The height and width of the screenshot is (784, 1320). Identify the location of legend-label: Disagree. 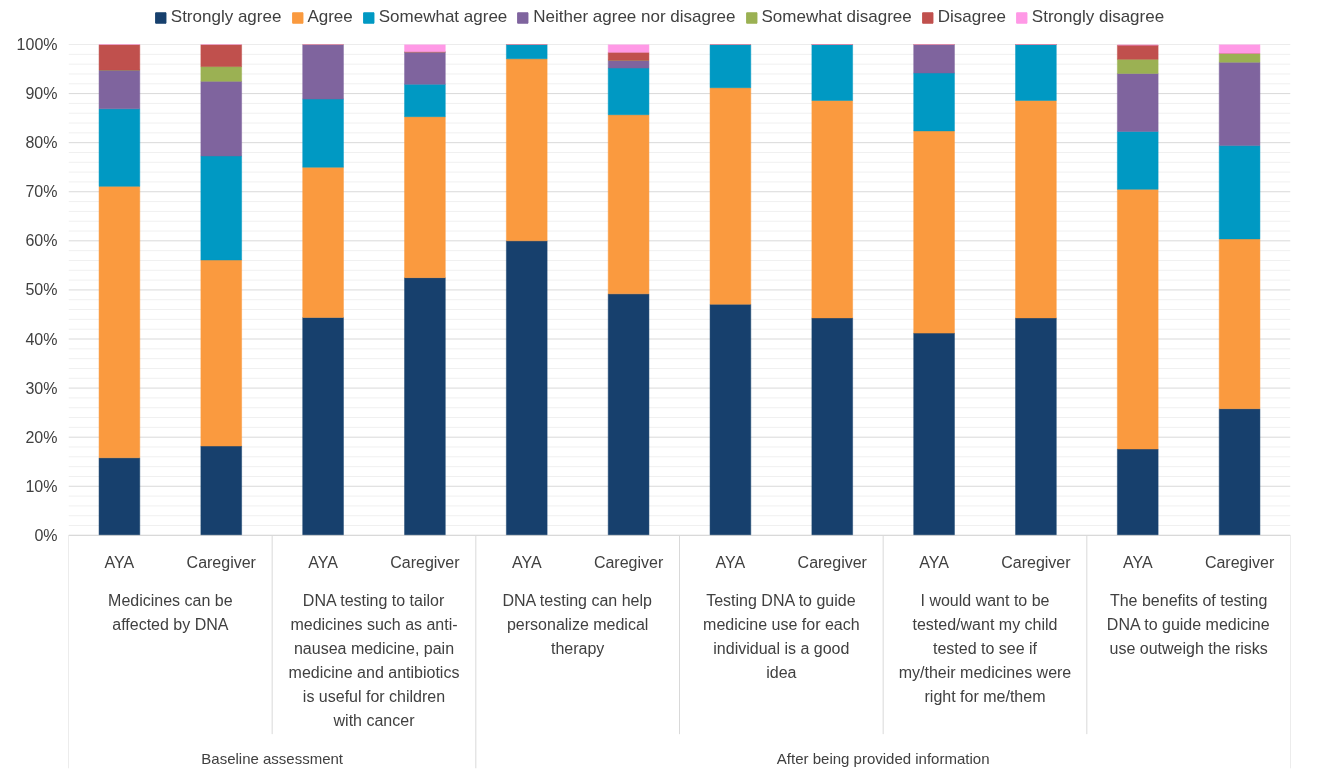
(971, 17).